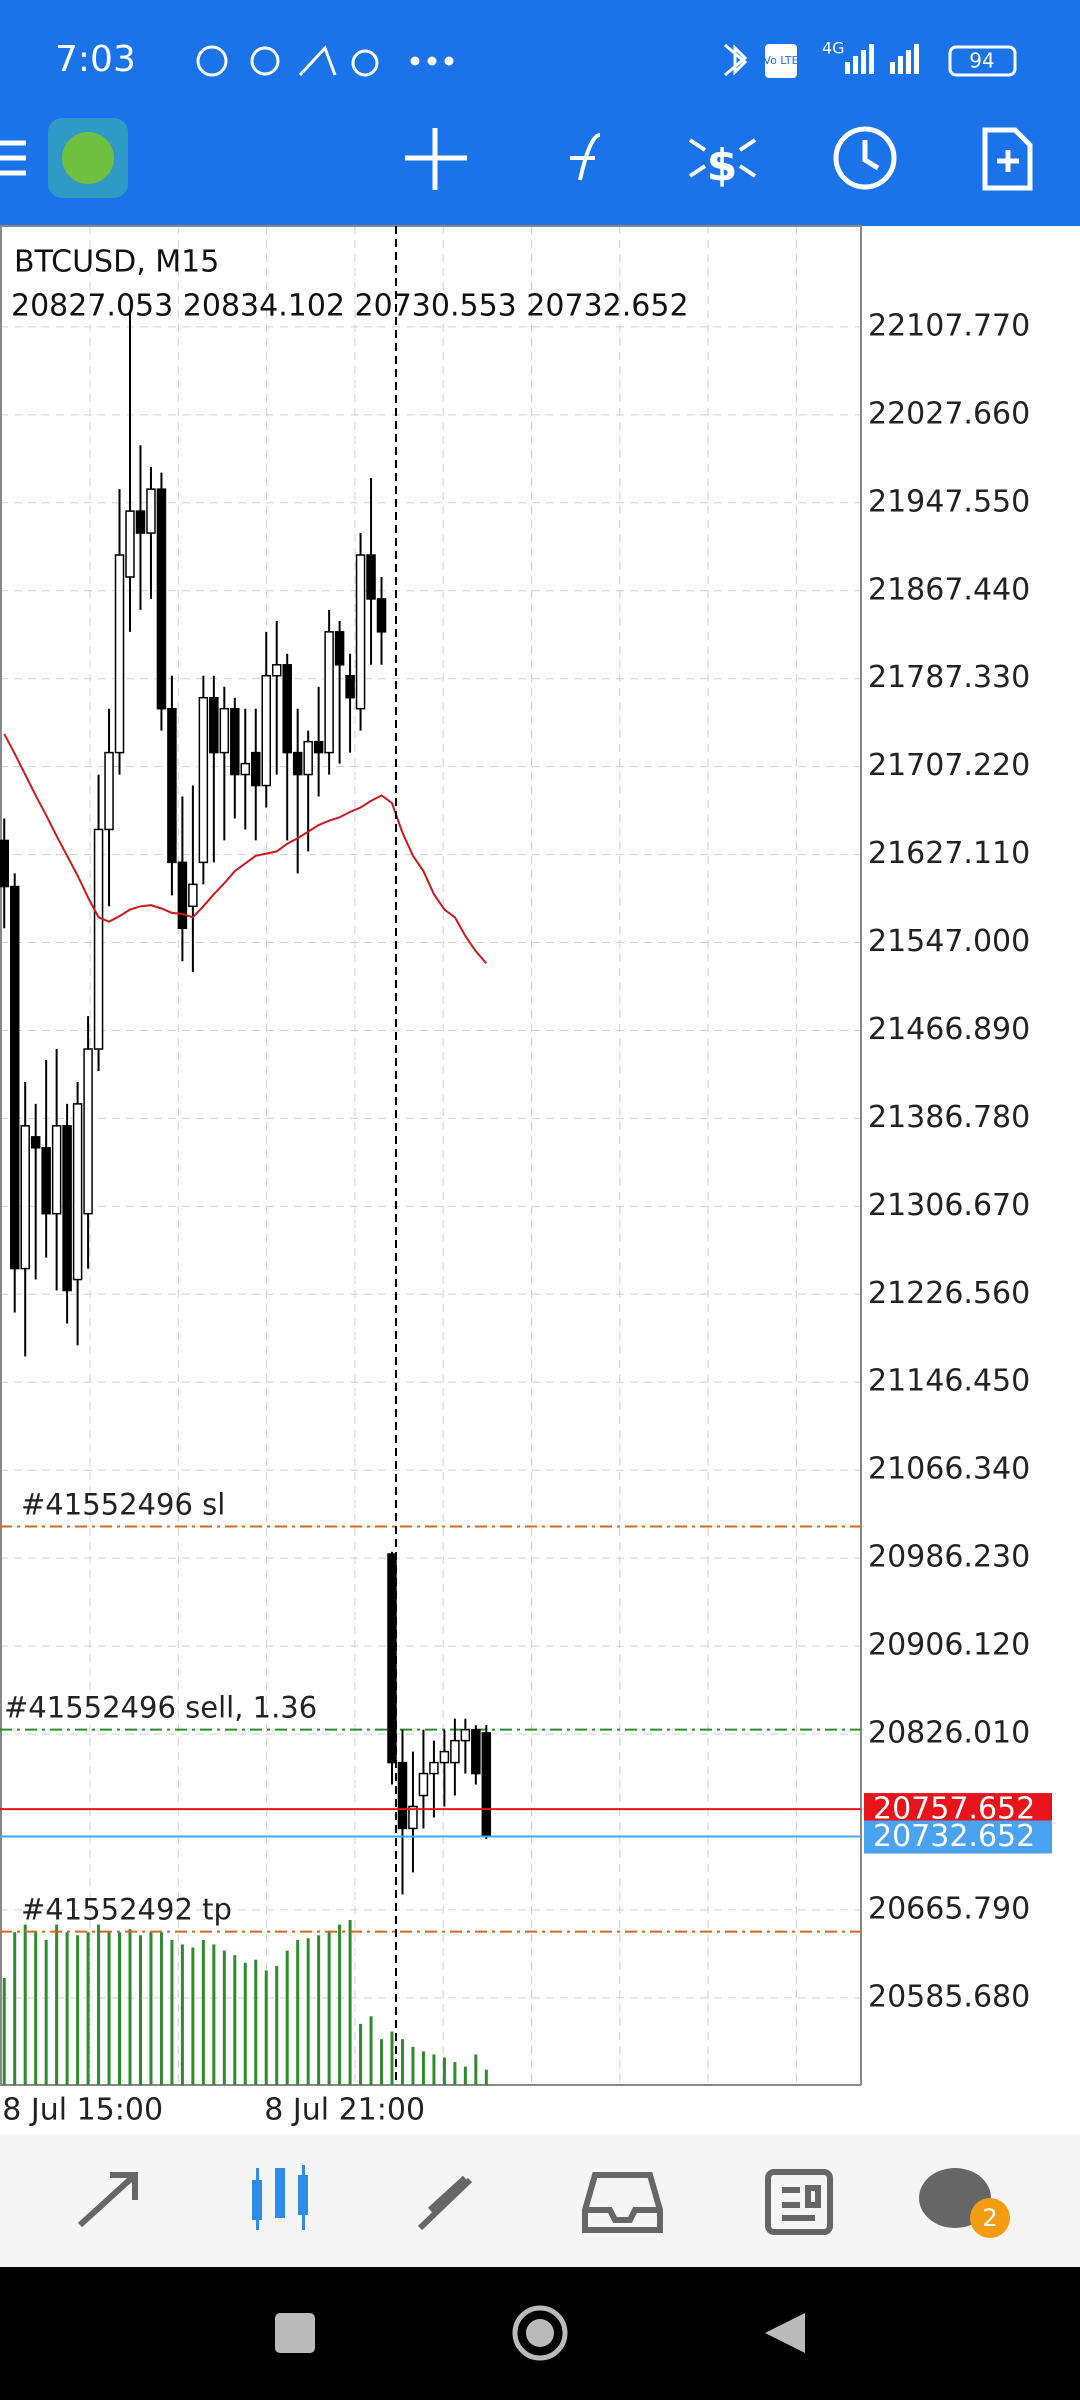 The height and width of the screenshot is (2400, 1080). What do you see at coordinates (981, 61) in the screenshot?
I see `battery-level: 94` at bounding box center [981, 61].